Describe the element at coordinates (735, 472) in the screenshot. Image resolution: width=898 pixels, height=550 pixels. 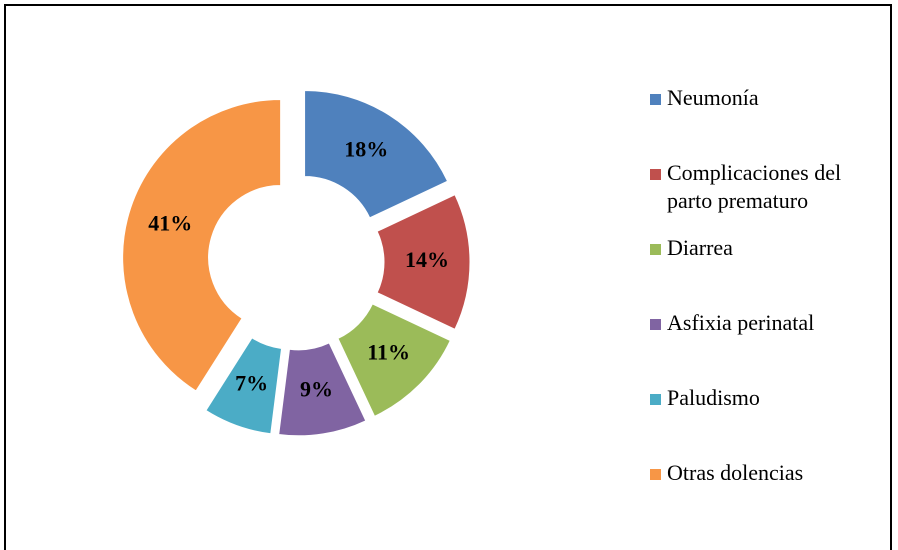
I see `legend-label: Otras dolencias` at that location.